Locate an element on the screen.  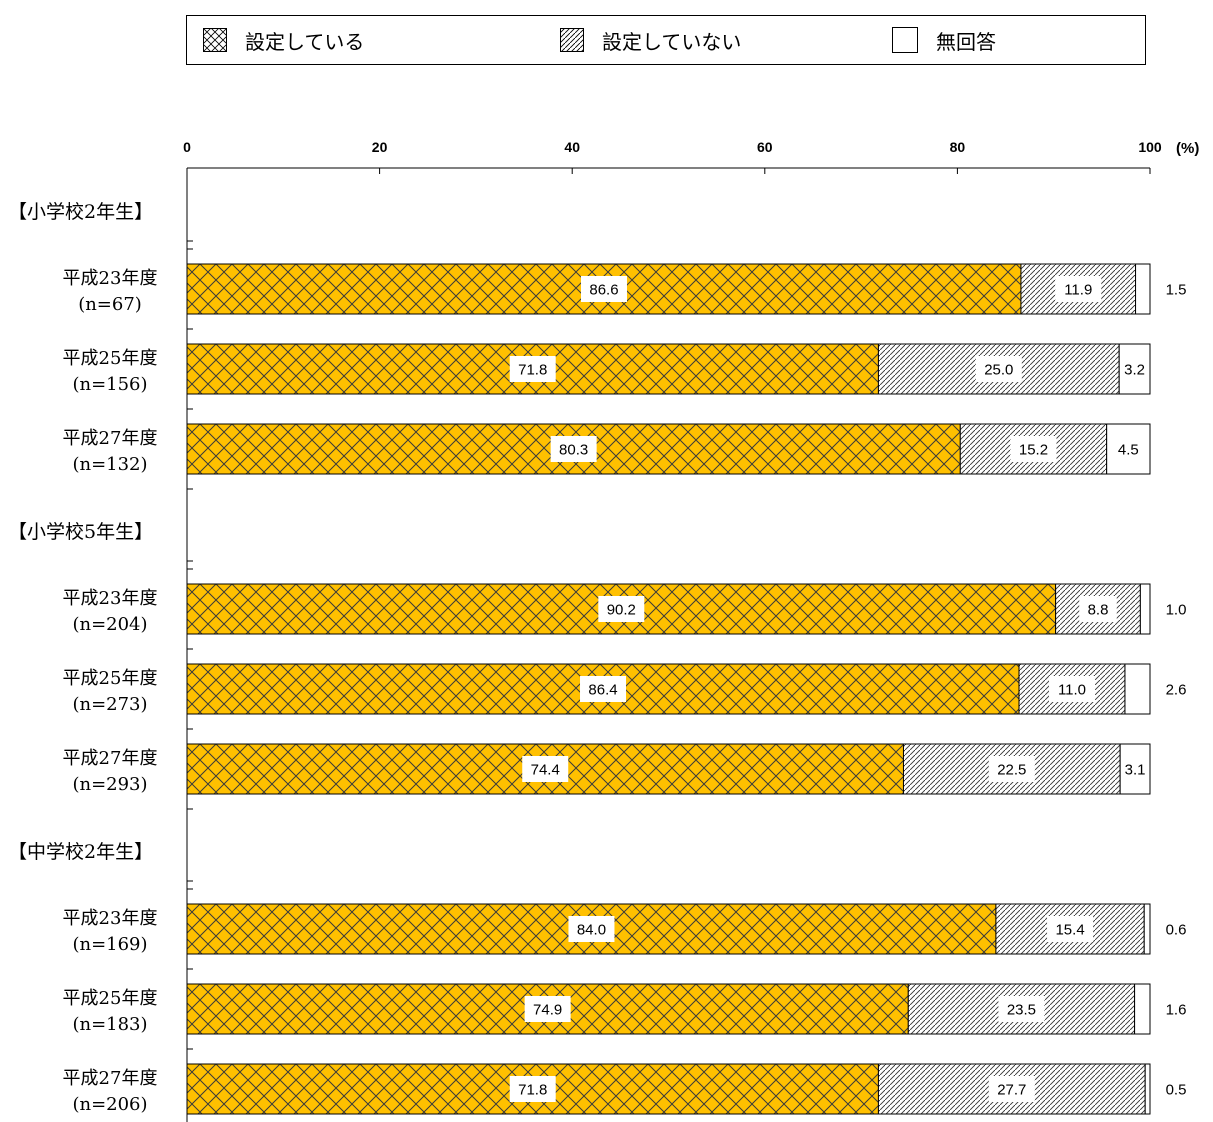
category-label-n: (n=293) is located at coordinates (109, 784).